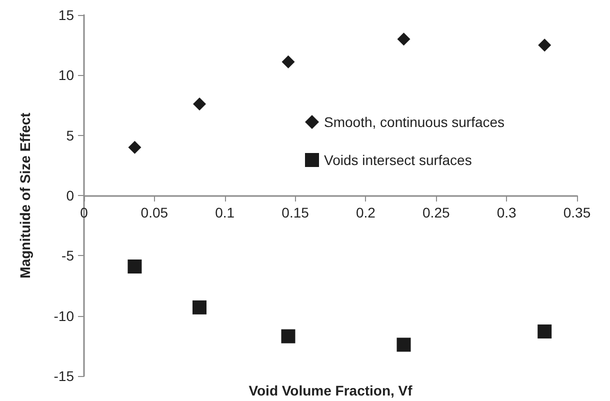  Describe the element at coordinates (154, 212) in the screenshot. I see `x-tick-label: 0.05` at that location.